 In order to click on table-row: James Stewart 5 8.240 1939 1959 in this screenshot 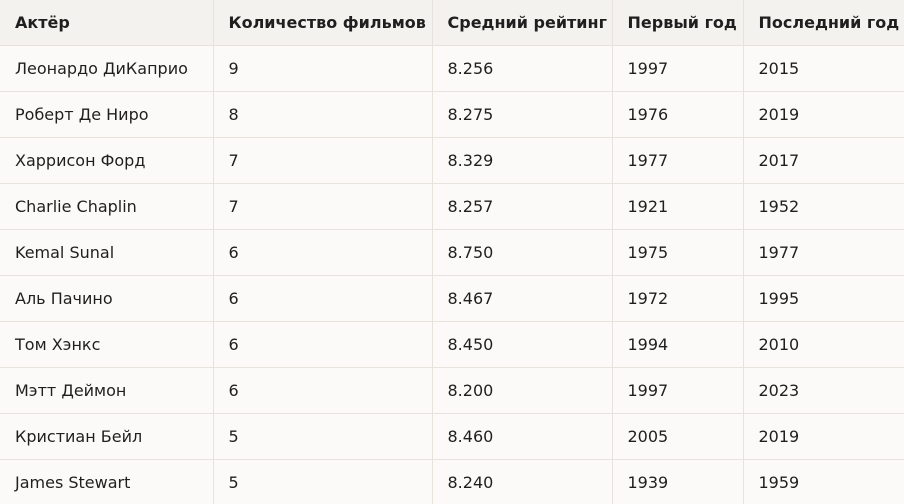, I will do `click(452, 481)`.